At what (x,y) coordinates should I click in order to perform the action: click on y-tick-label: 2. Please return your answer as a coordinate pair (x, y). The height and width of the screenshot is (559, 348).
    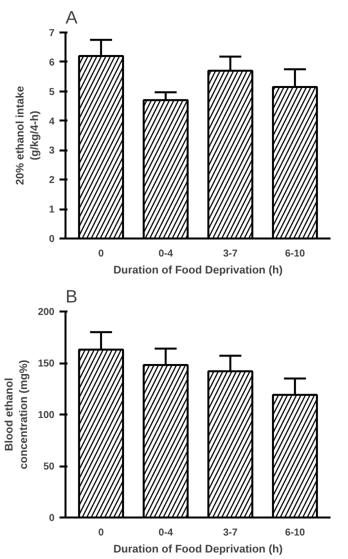
    Looking at the image, I should click on (51, 180).